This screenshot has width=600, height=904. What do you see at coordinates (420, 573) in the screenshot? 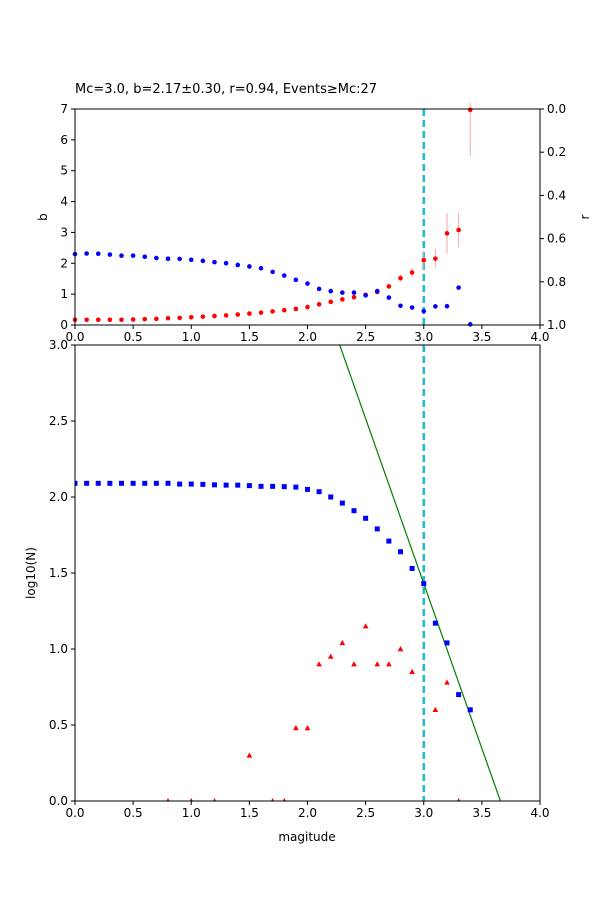
I see `gr-fit-line` at bounding box center [420, 573].